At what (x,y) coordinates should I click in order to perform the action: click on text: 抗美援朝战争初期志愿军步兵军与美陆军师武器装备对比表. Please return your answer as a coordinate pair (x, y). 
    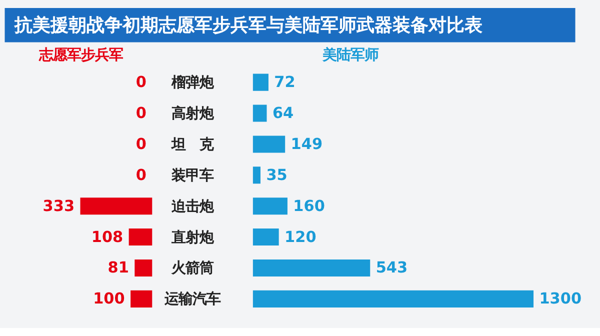
    Looking at the image, I should click on (247, 25).